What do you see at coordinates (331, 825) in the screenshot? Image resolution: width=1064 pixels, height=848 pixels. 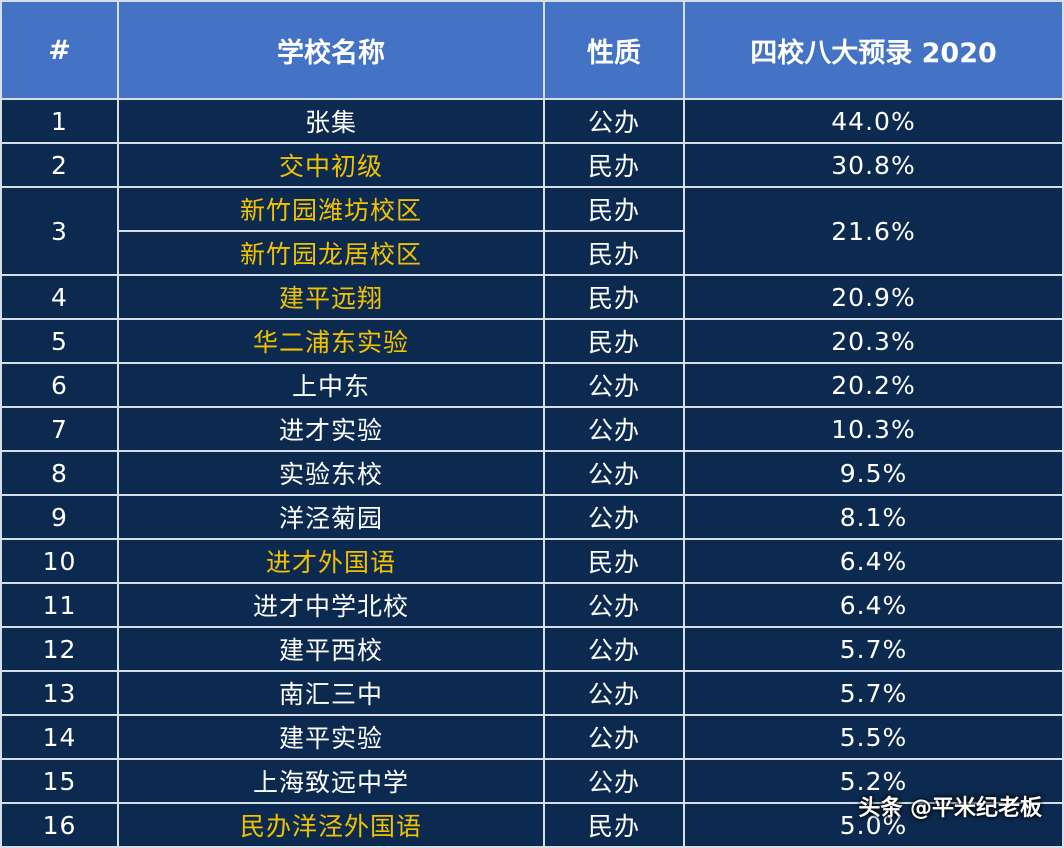 I see `school-name-cell: 民办洋泾外国语` at bounding box center [331, 825].